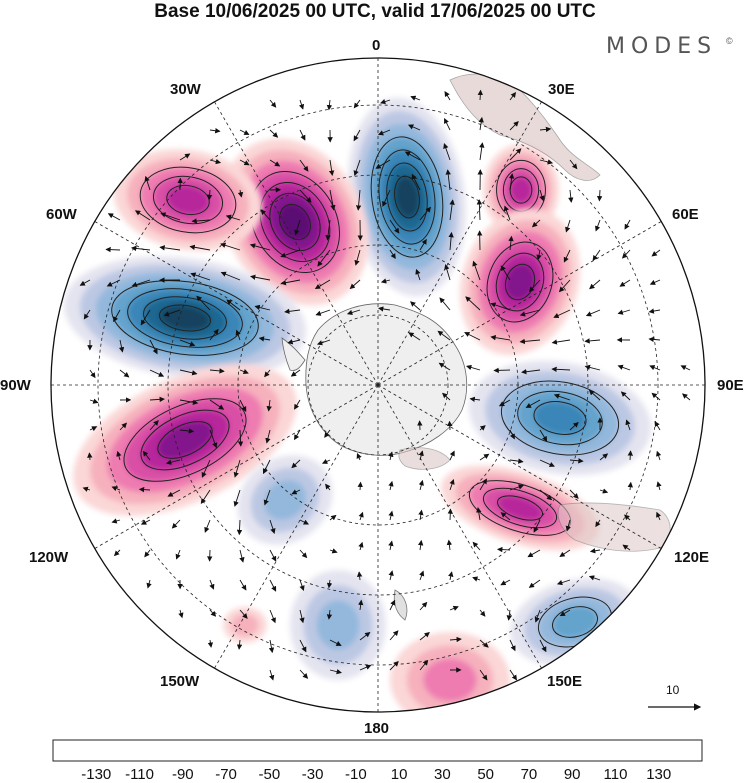 Image resolution: width=750 pixels, height=783 pixels. I want to click on antarctica, so click(386, 379).